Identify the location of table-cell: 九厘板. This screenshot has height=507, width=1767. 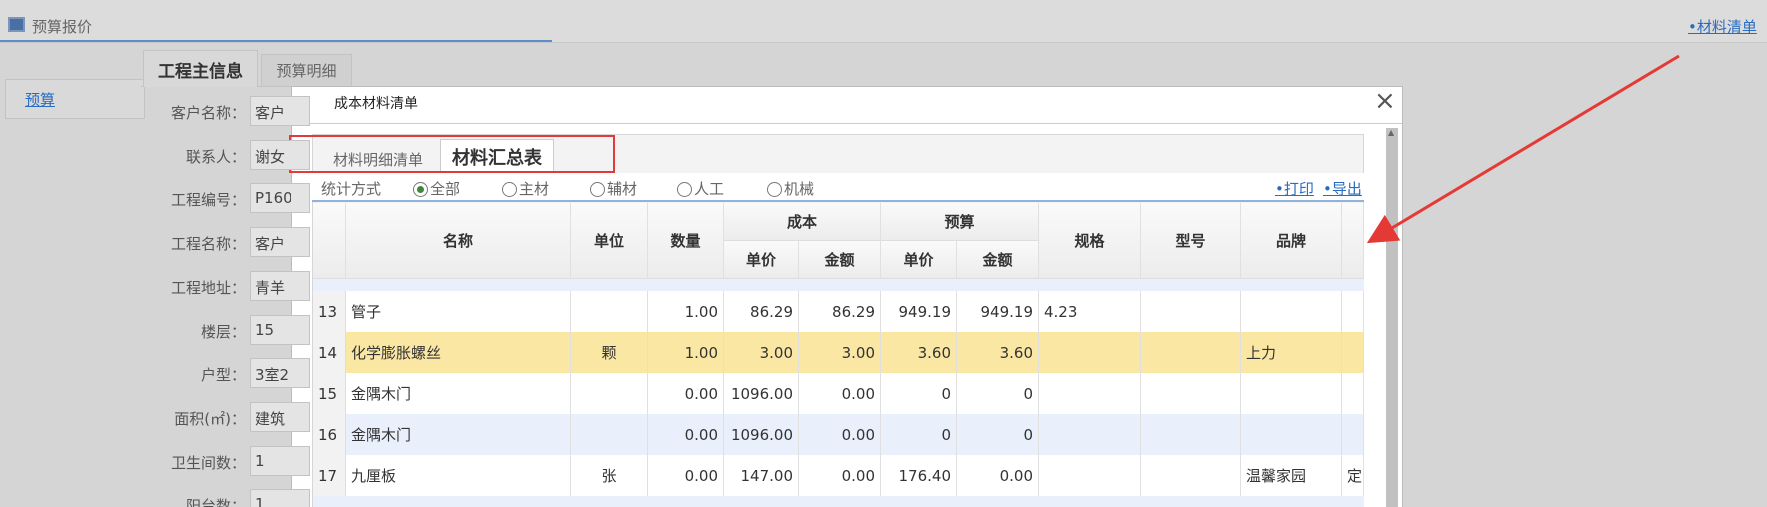
(458, 475).